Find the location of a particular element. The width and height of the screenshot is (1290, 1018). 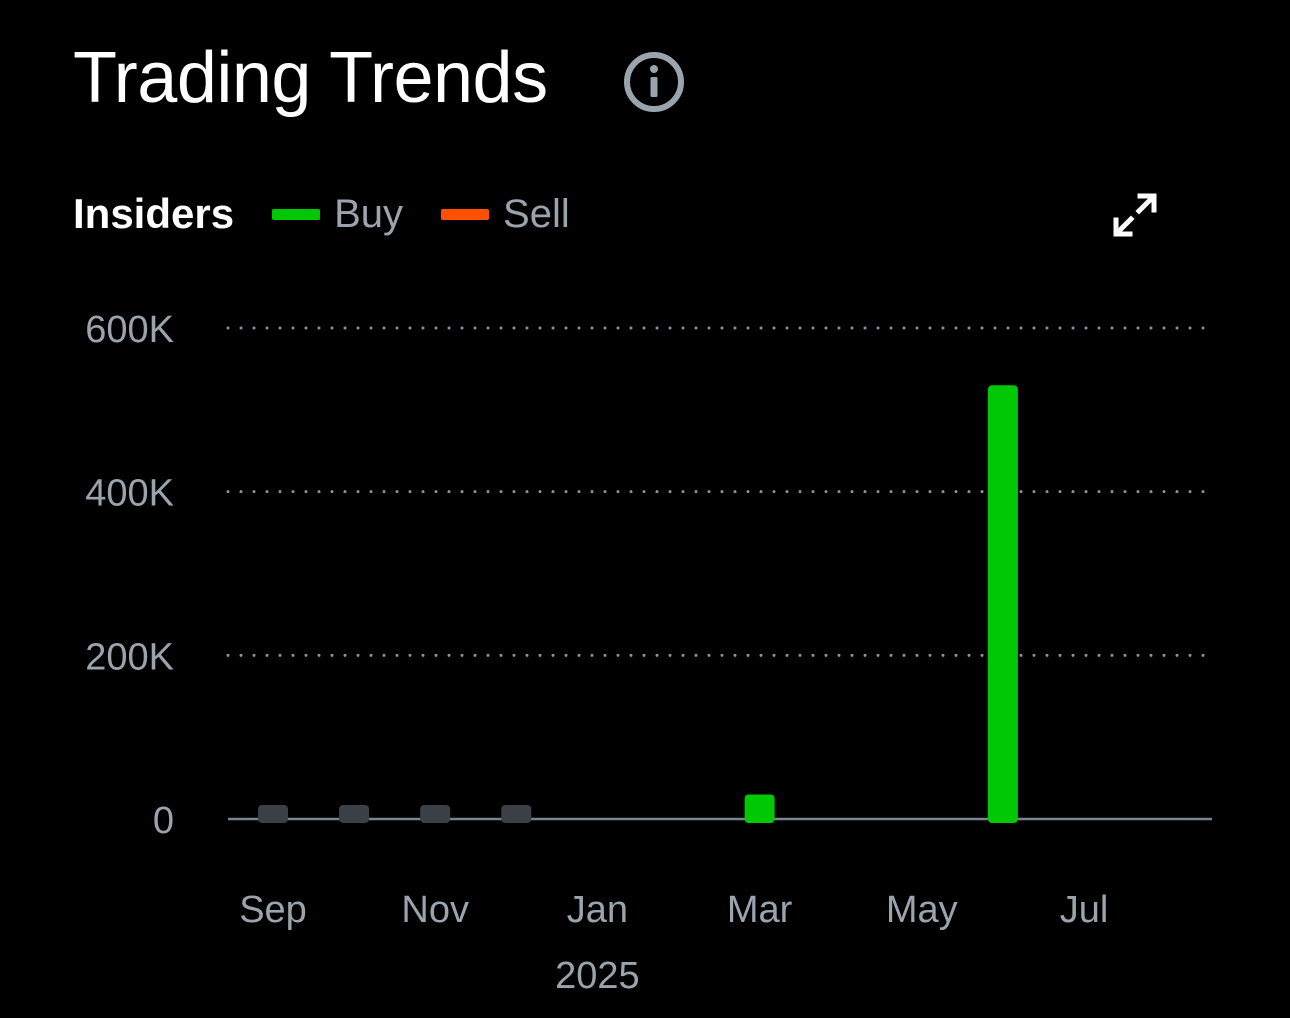

legend-label-buy: Buy is located at coordinates (369, 213).